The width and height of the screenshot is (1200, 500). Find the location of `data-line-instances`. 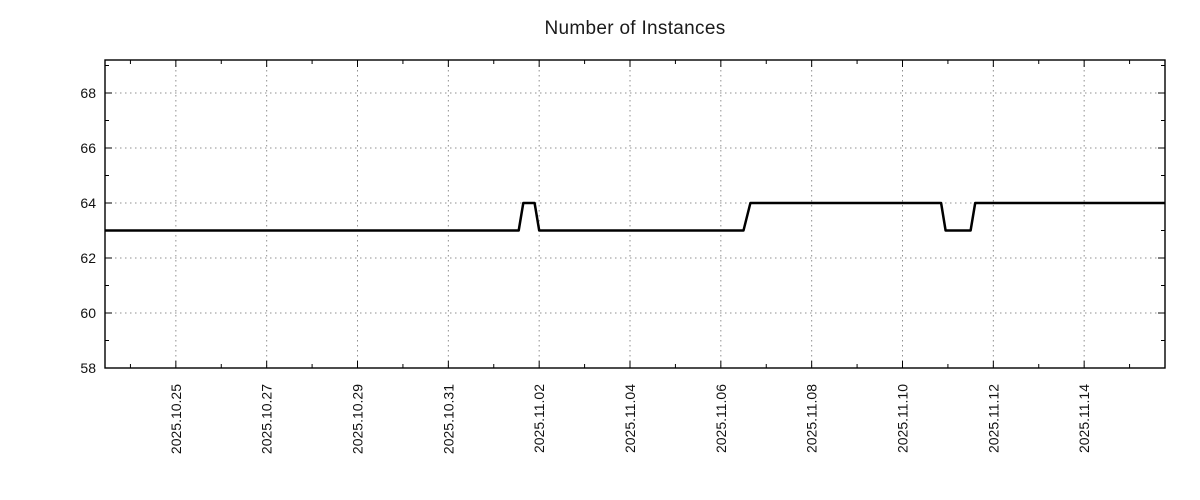

data-line-instances is located at coordinates (635, 216).